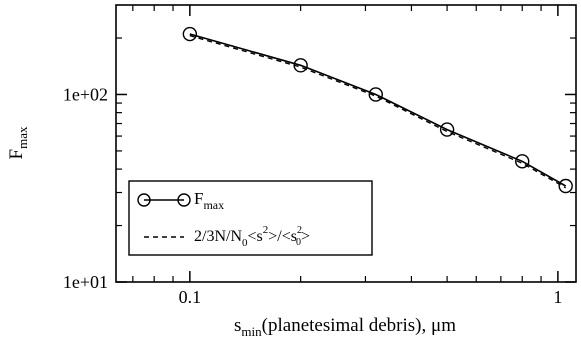 The width and height of the screenshot is (581, 345). I want to click on y-axis-label: Fmax, so click(18, 142).